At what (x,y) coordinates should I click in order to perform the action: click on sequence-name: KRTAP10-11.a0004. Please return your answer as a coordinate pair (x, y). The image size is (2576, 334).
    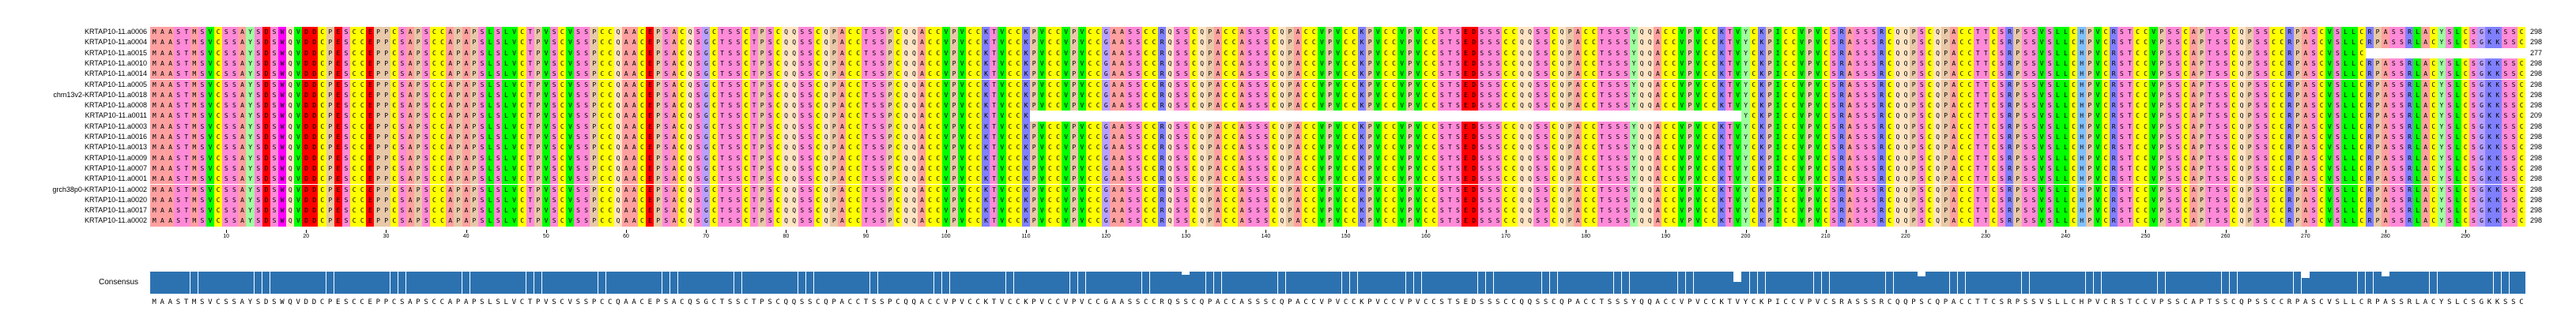
    Looking at the image, I should click on (116, 42).